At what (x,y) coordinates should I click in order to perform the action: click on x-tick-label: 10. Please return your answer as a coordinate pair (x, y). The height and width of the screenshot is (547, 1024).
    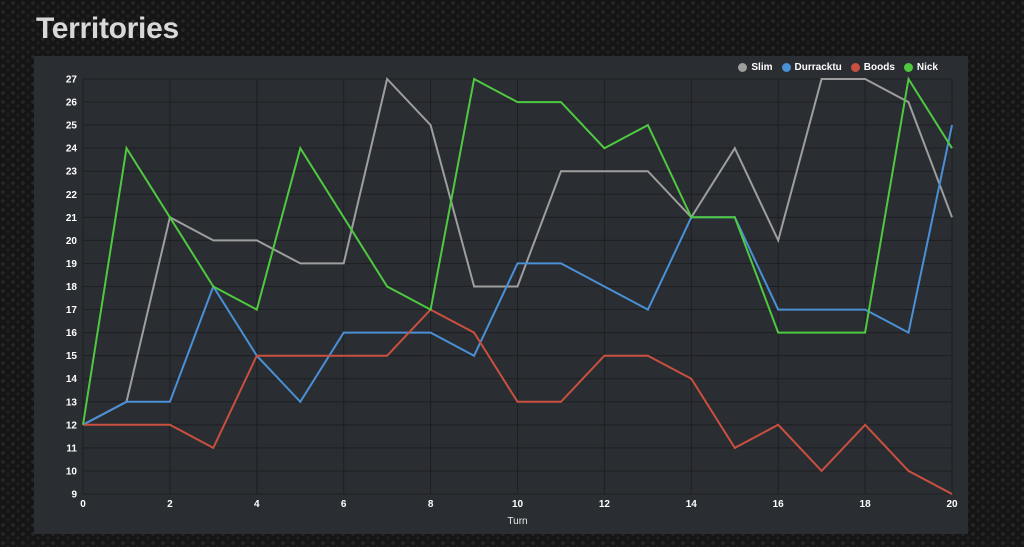
    Looking at the image, I should click on (518, 504).